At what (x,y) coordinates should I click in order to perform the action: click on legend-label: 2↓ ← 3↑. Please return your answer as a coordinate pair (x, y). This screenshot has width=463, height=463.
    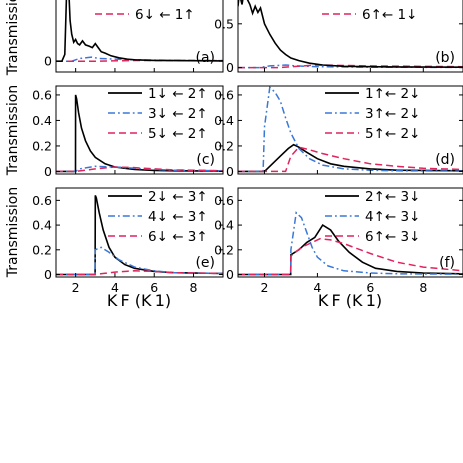
    Looking at the image, I should click on (178, 197).